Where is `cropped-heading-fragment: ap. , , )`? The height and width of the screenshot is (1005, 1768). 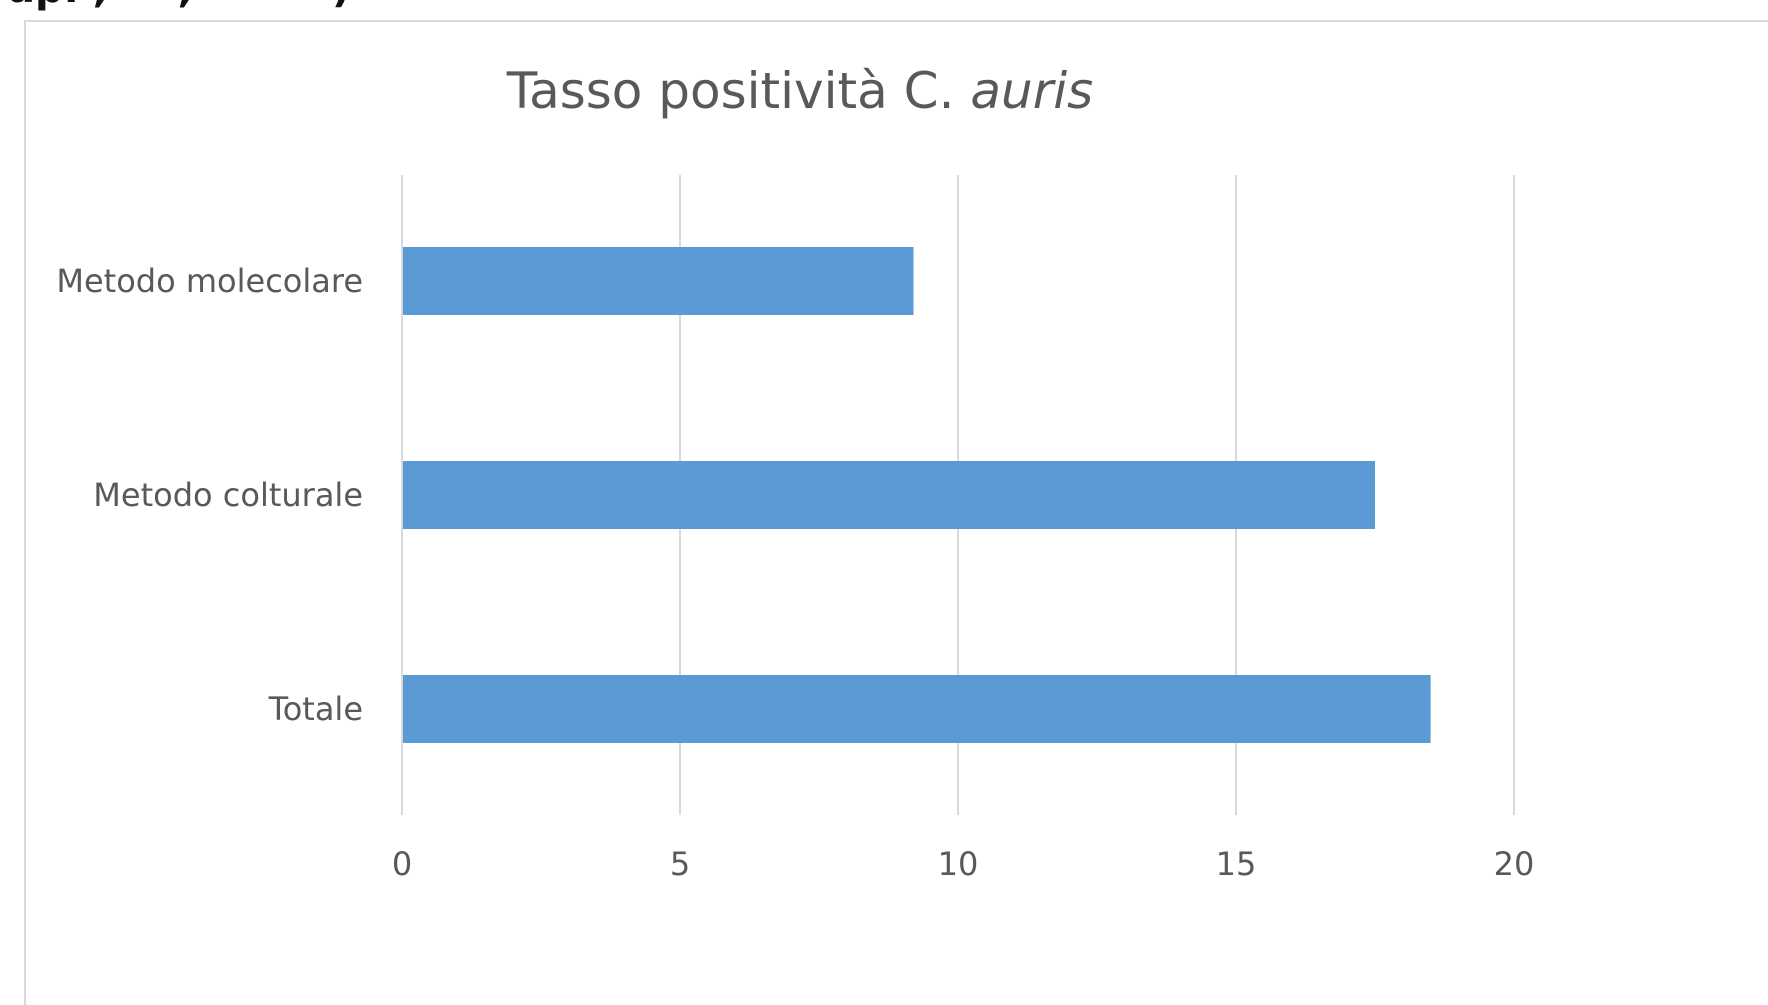
cropped-heading-fragment: ap. , , ) is located at coordinates (884, 8).